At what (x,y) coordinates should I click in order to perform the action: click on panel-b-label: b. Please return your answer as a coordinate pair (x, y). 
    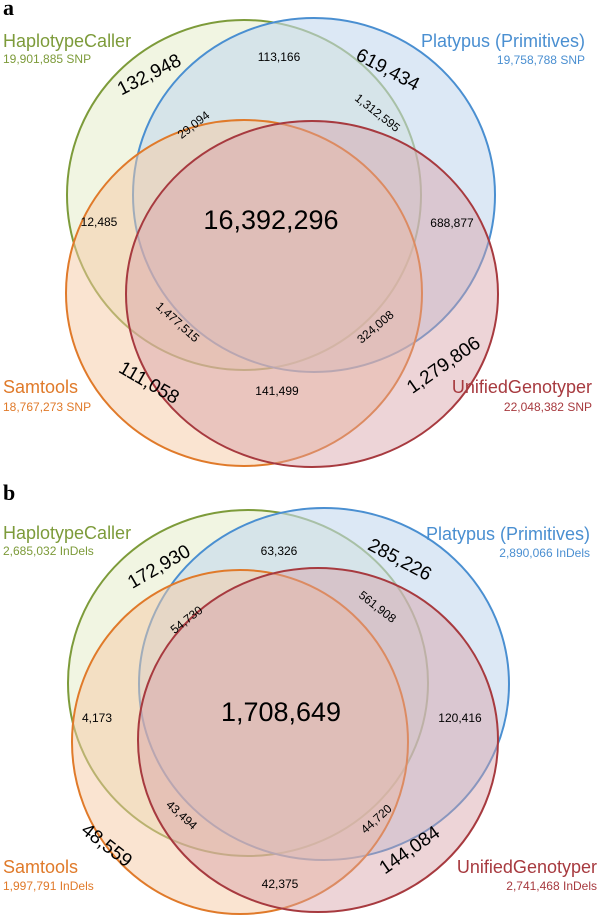
    Looking at the image, I should click on (9, 492).